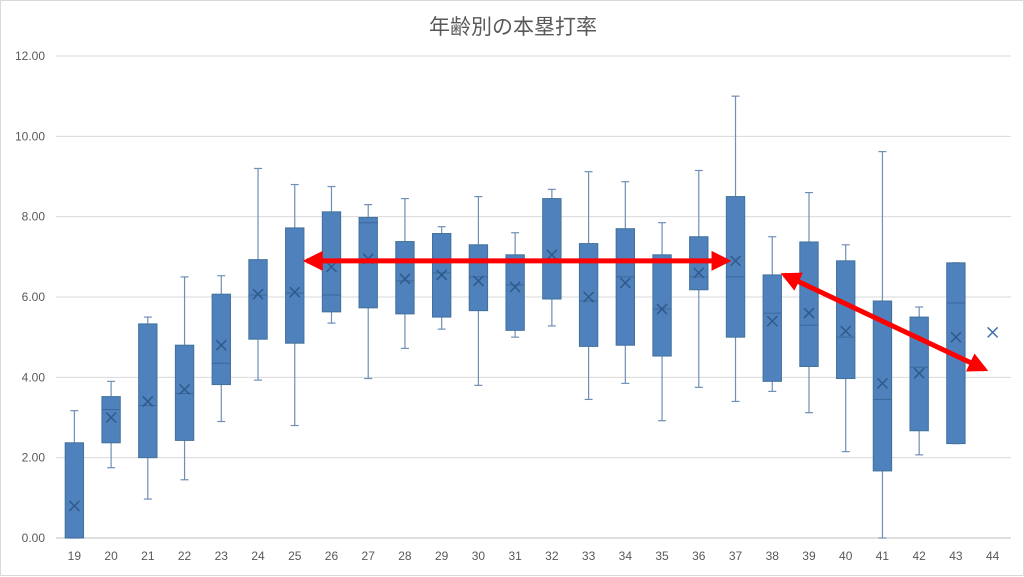 The image size is (1024, 577). I want to click on x-tick-label: 34, so click(626, 556).